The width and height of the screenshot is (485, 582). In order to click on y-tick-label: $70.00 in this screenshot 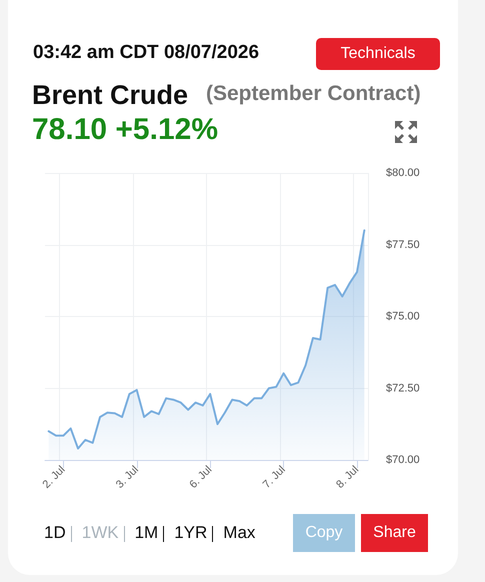, I will do `click(403, 460)`.